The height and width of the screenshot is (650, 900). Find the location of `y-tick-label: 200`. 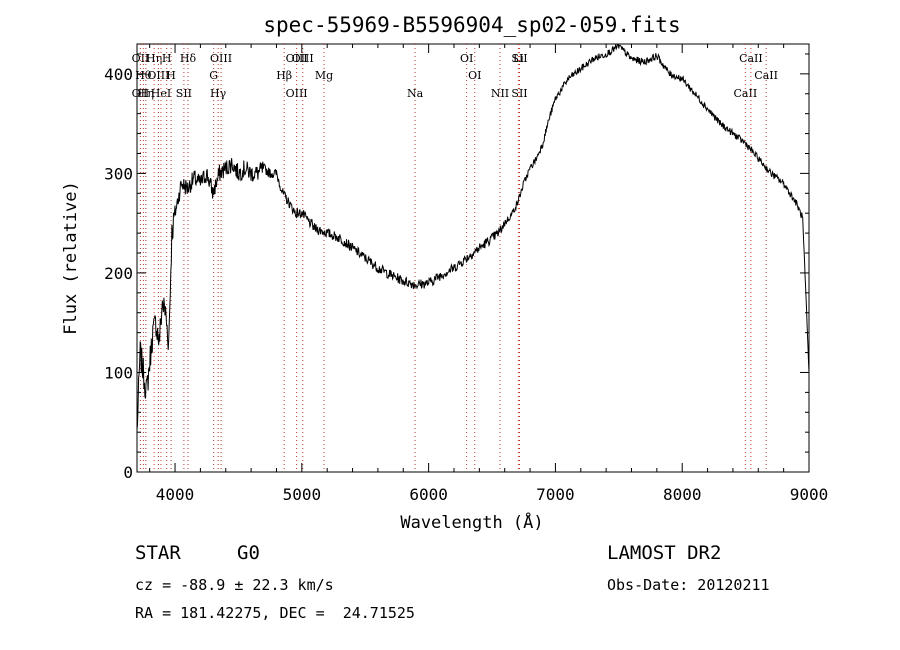

y-tick-label: 200 is located at coordinates (118, 273).